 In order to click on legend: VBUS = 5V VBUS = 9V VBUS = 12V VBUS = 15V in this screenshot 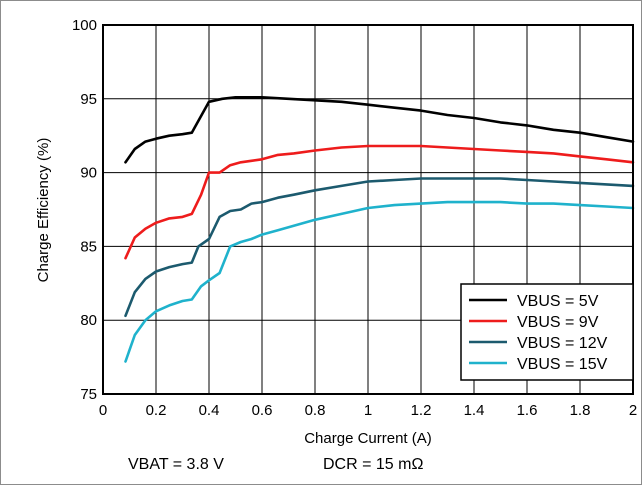, I will do `click(547, 332)`.